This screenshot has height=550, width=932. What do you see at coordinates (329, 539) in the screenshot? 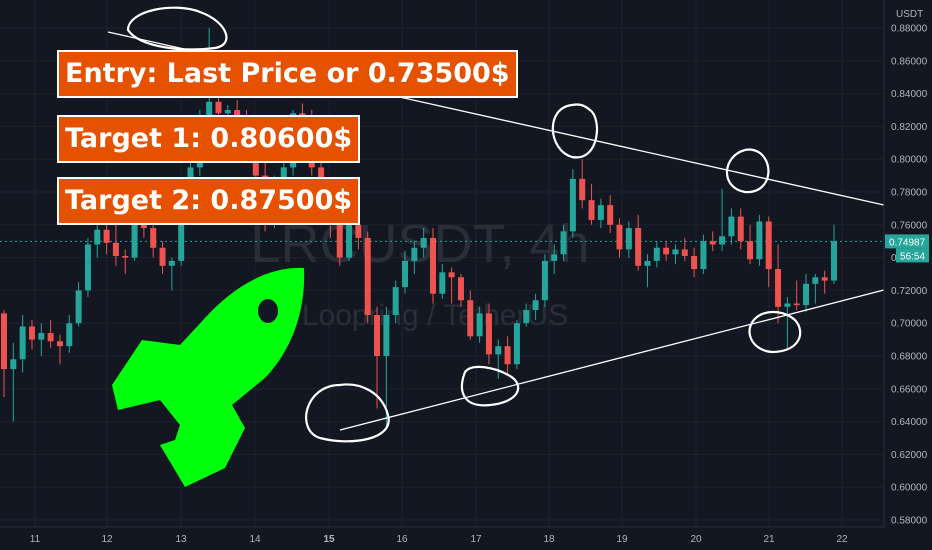
I see `time-tick-label: 15` at bounding box center [329, 539].